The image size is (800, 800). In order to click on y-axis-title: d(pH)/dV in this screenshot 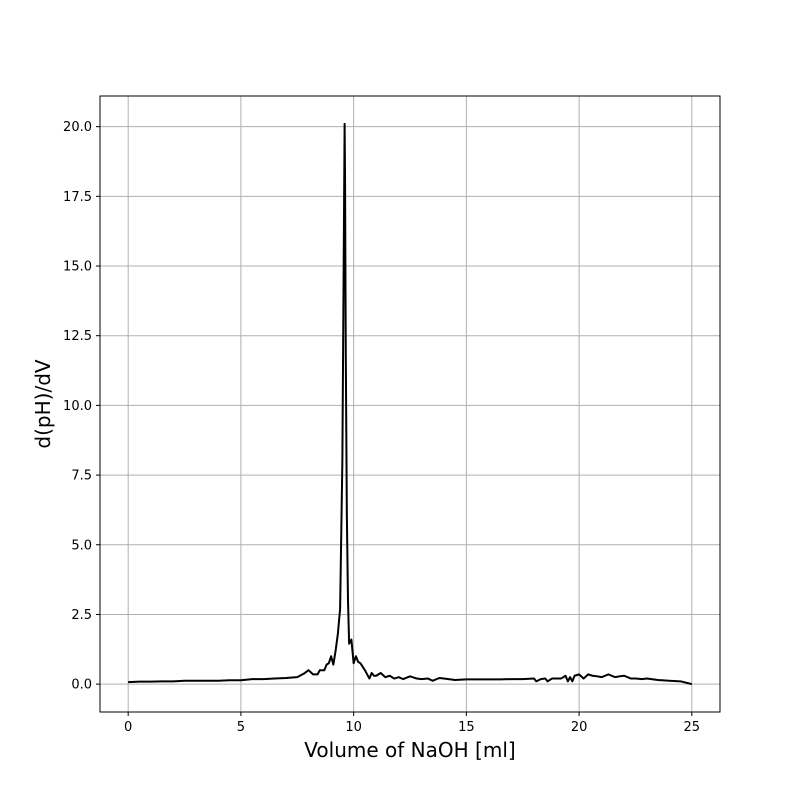, I will do `click(43, 403)`.